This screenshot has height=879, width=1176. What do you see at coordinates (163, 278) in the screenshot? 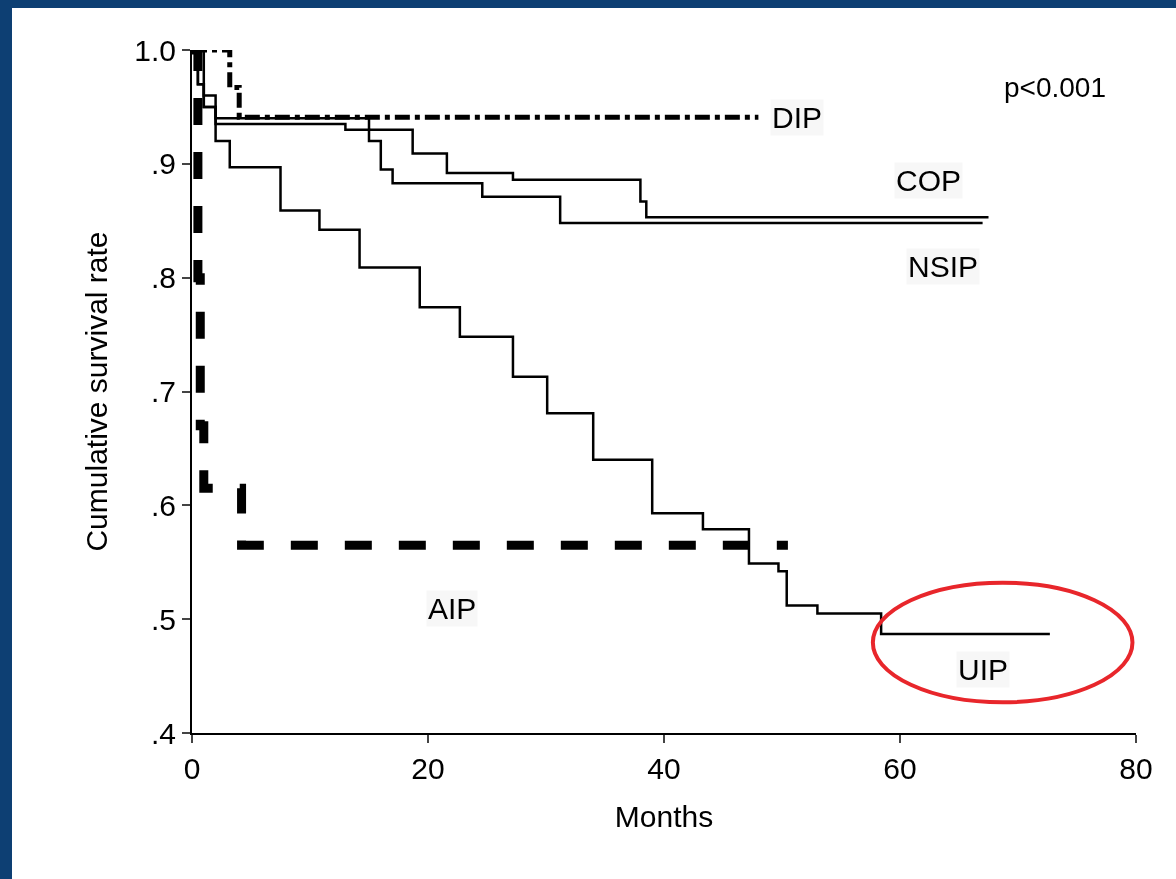
I see `y-tick-label: .8` at bounding box center [163, 278].